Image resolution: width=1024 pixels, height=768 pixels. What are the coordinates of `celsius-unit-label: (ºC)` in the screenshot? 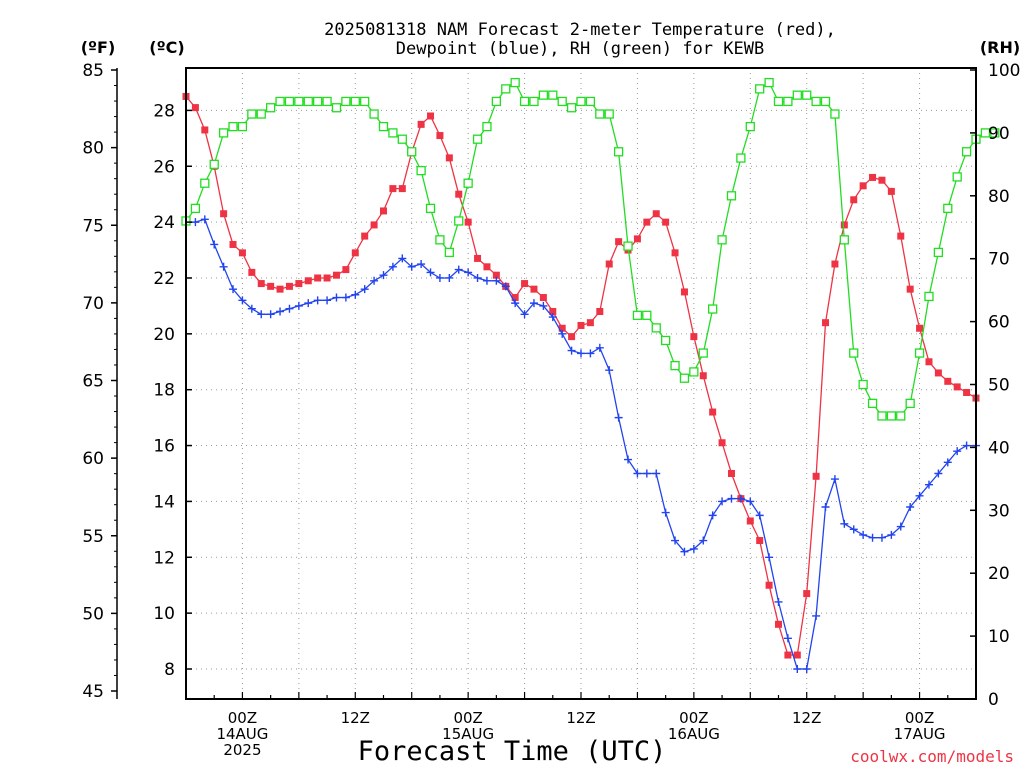 It's located at (166, 47).